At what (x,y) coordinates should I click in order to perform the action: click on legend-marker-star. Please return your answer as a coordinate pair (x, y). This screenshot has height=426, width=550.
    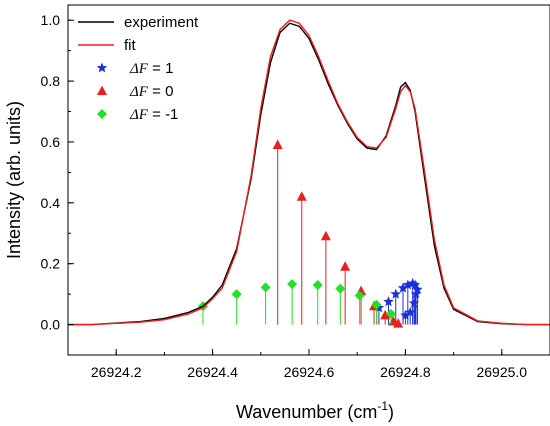
    Looking at the image, I should click on (102, 67).